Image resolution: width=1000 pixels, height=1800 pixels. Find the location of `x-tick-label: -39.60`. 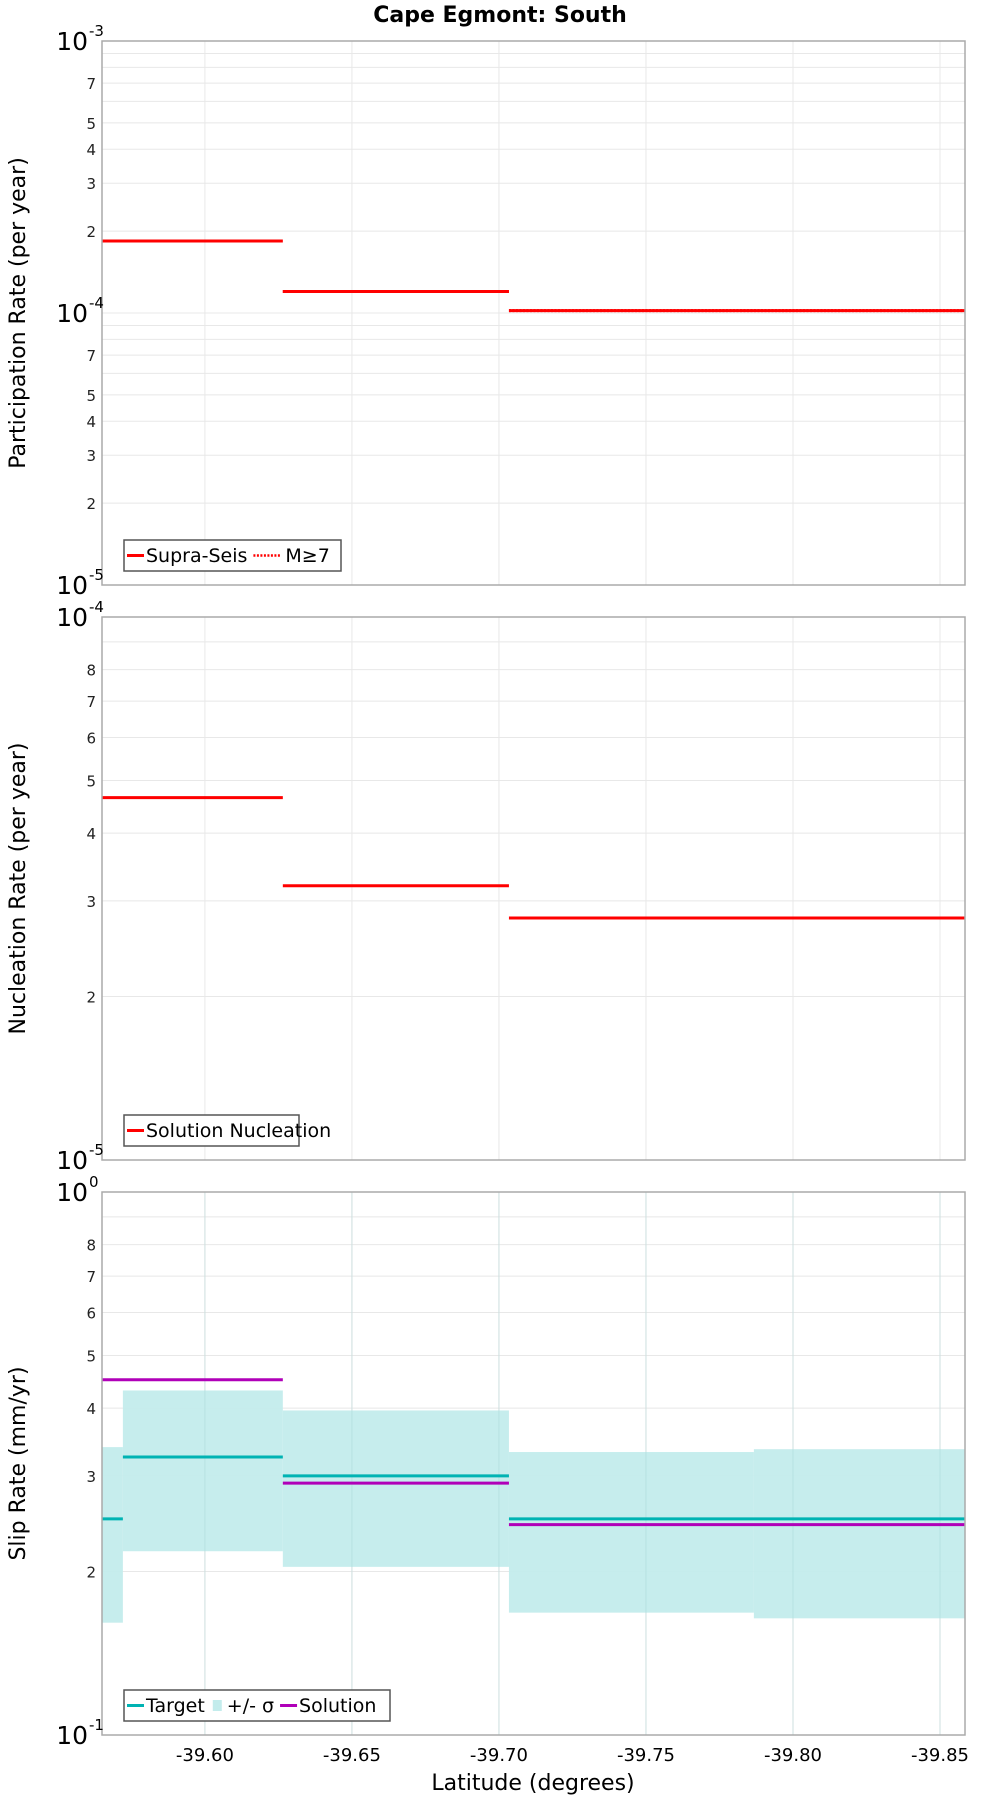

x-tick-label: -39.60 is located at coordinates (205, 1755).